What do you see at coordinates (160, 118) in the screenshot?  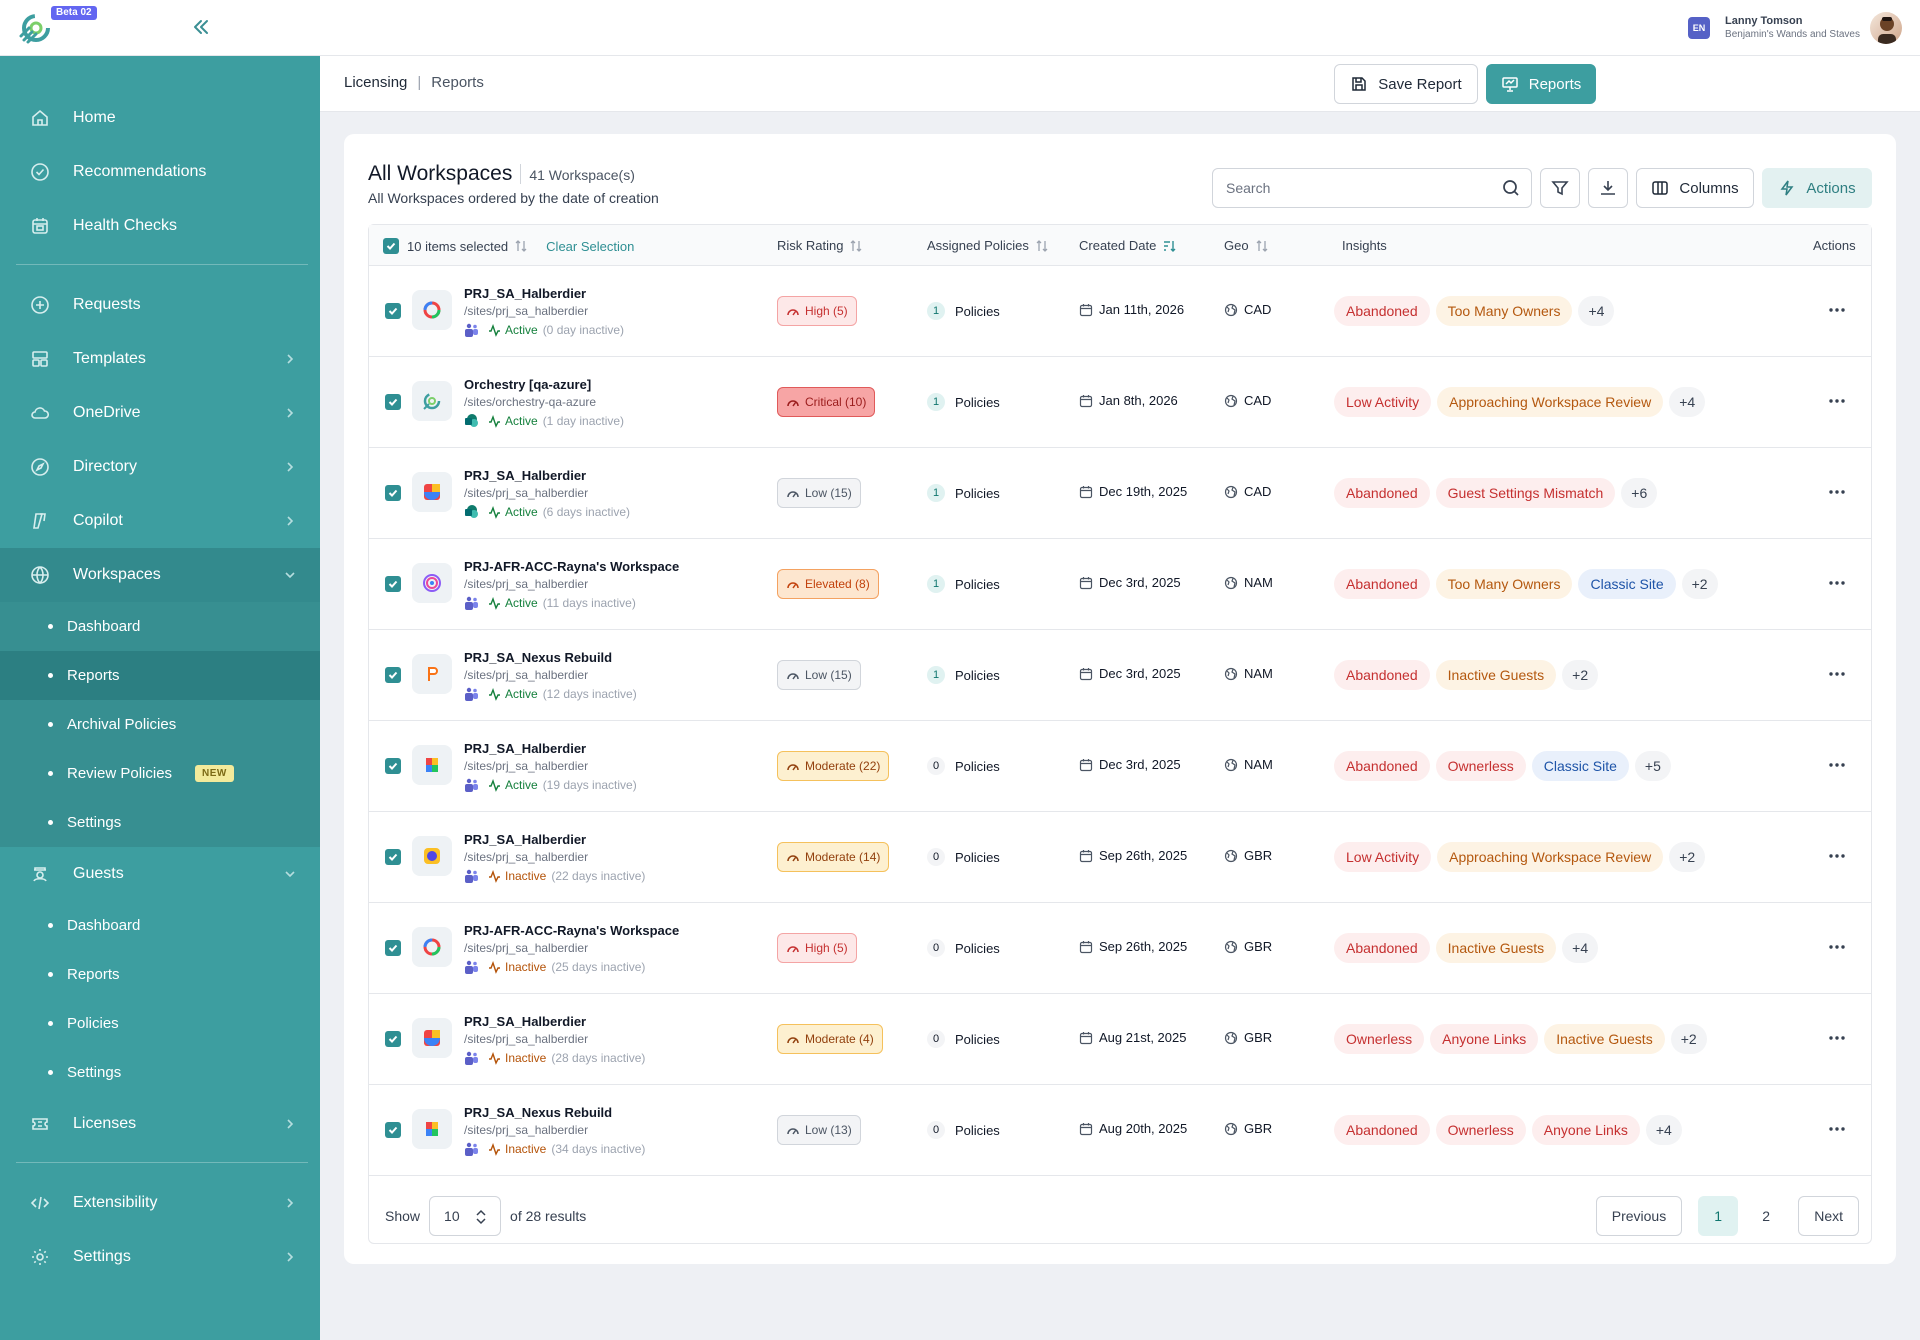 I see `sidebar-item-home: Home` at bounding box center [160, 118].